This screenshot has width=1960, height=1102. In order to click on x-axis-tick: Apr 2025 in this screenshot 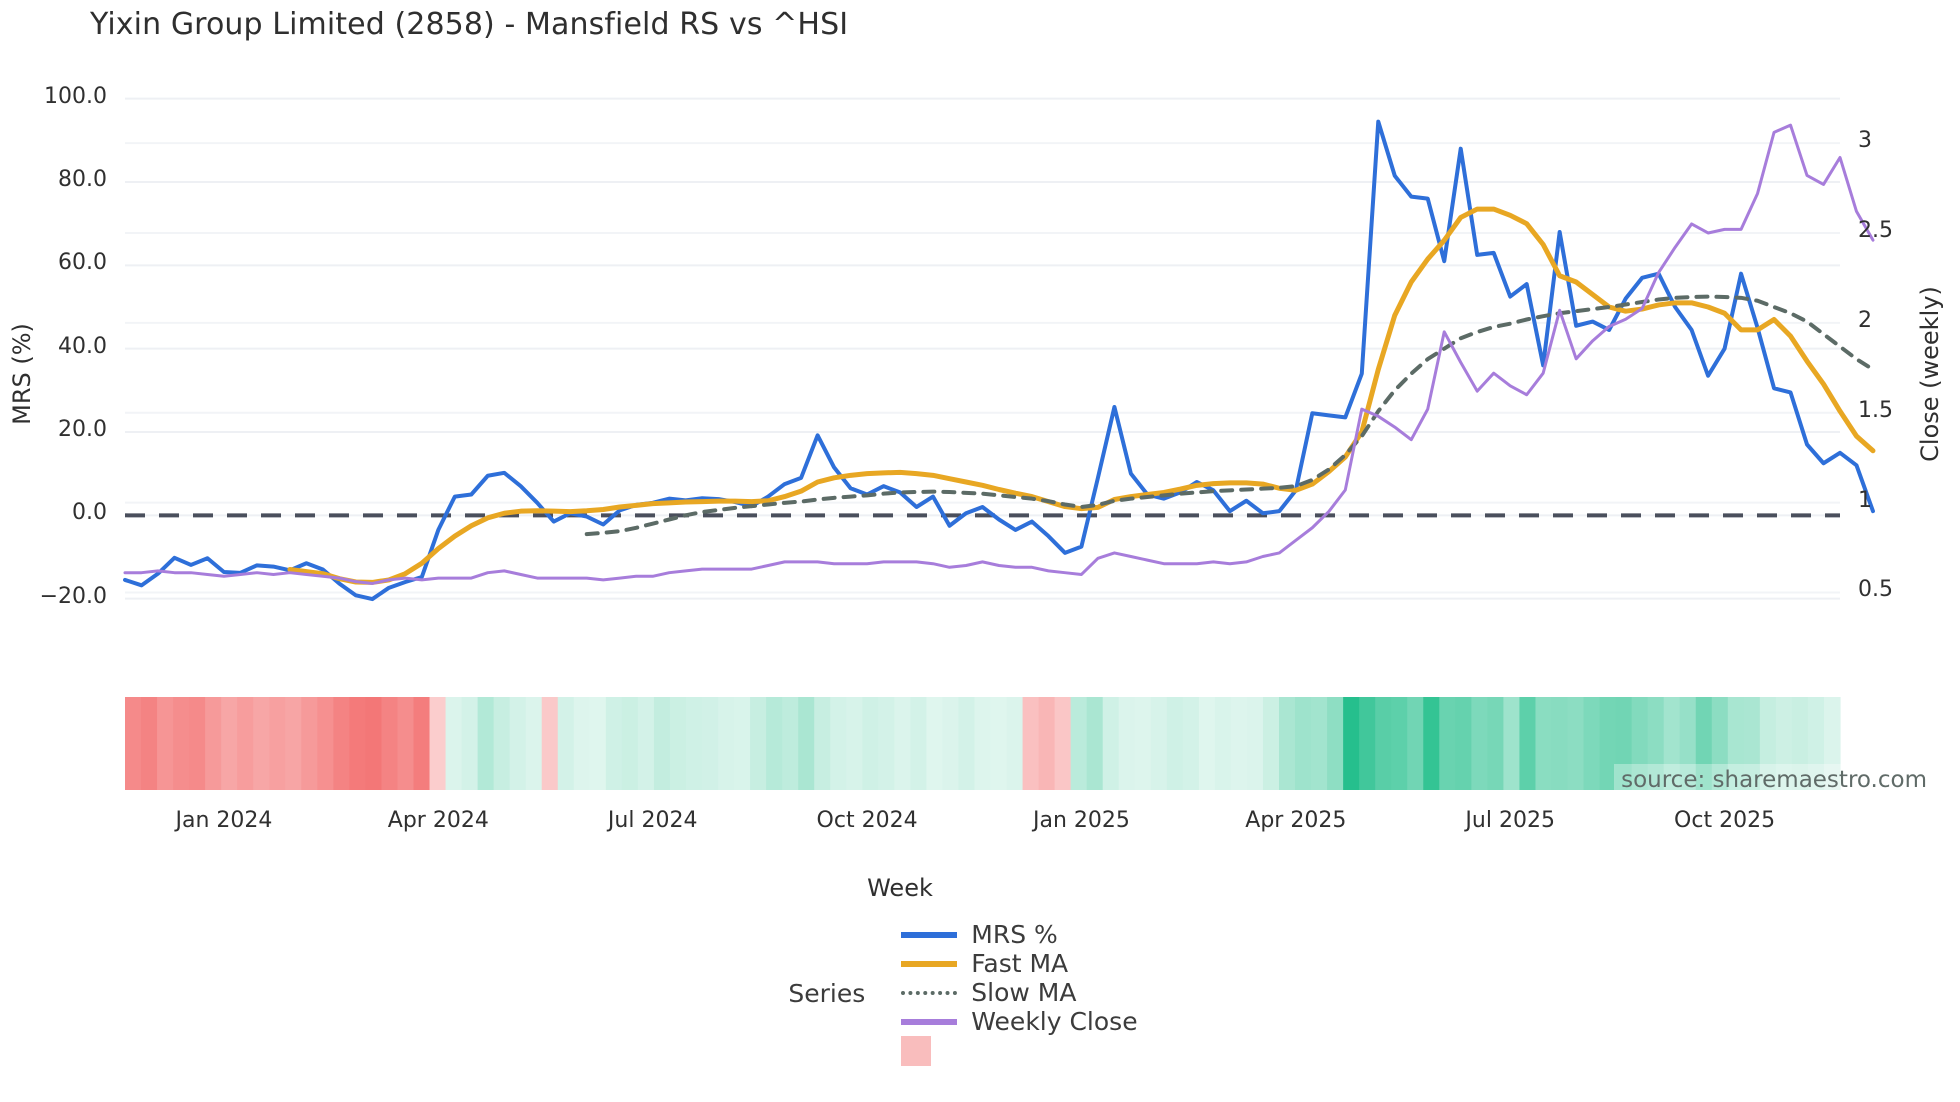, I will do `click(1296, 820)`.